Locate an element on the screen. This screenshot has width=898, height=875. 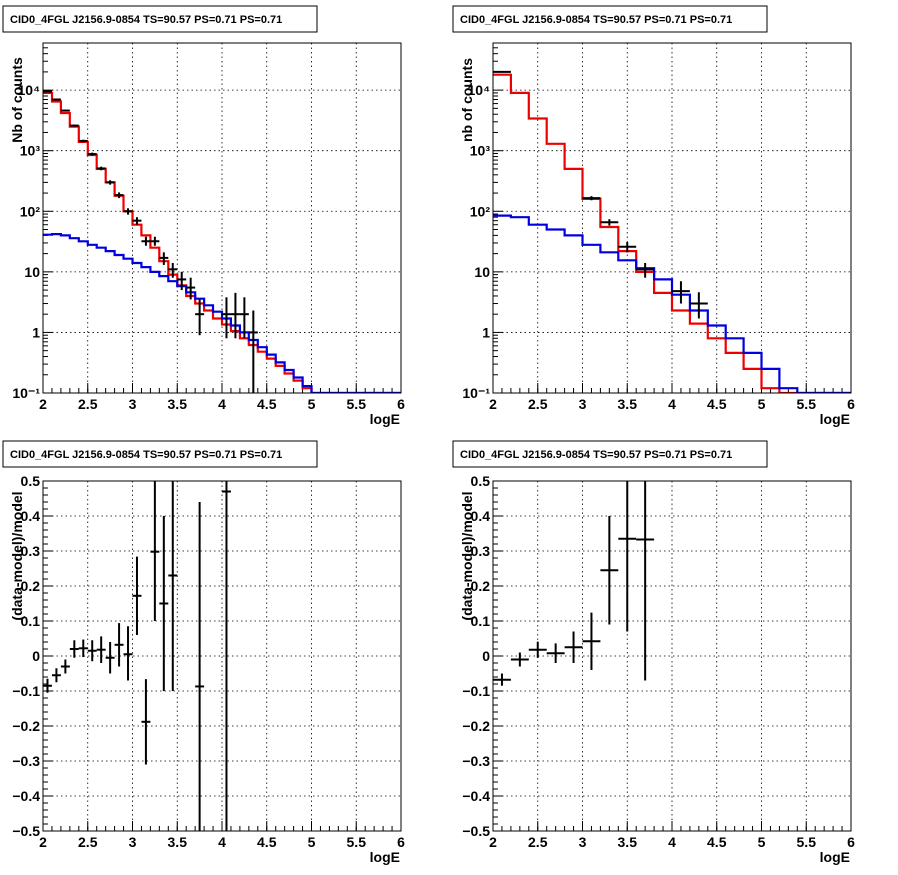
y-tick-label: 10⁴ is located at coordinates (479, 90).